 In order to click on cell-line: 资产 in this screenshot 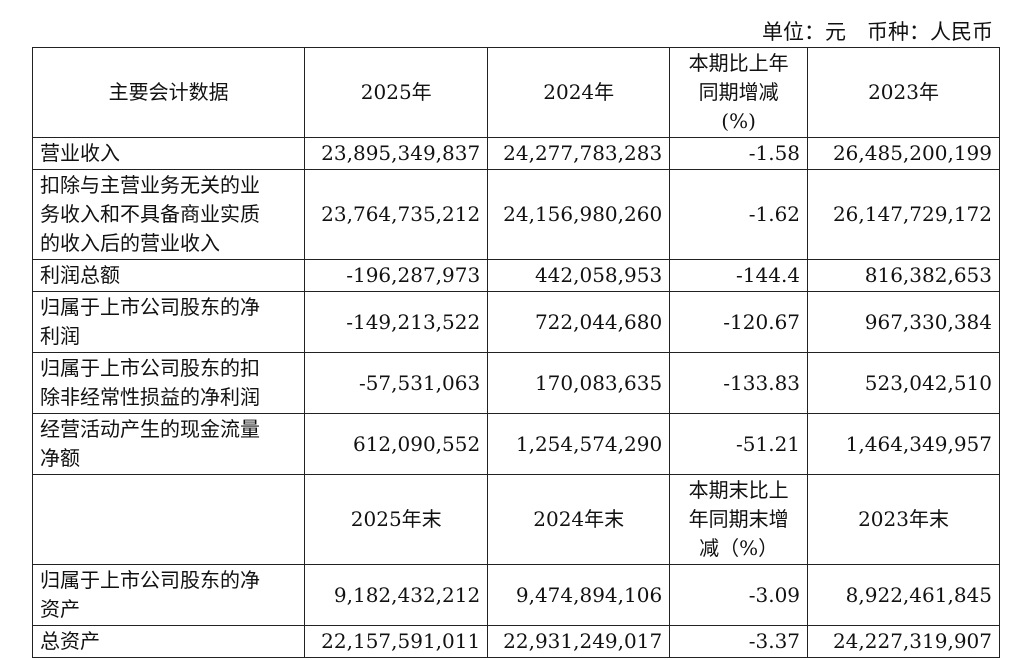, I will do `click(60, 609)`.